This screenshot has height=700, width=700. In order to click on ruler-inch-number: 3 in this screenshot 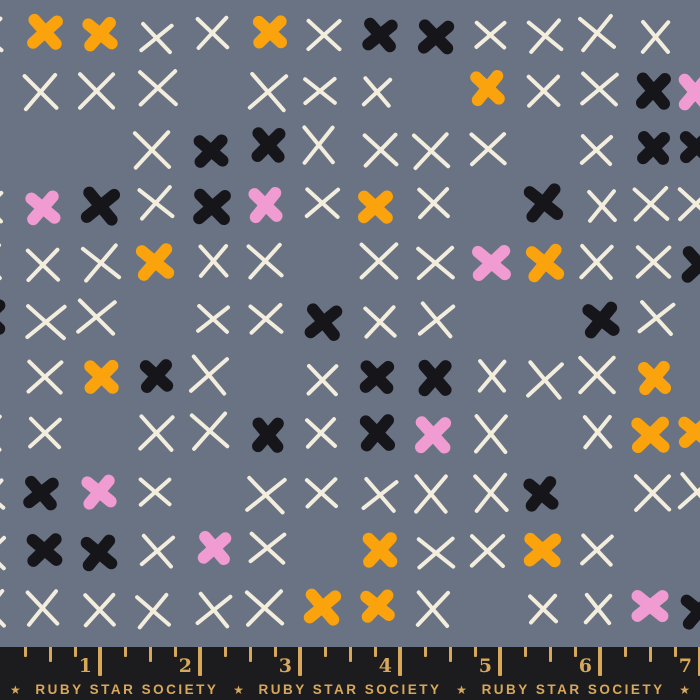, I will do `click(285, 666)`.